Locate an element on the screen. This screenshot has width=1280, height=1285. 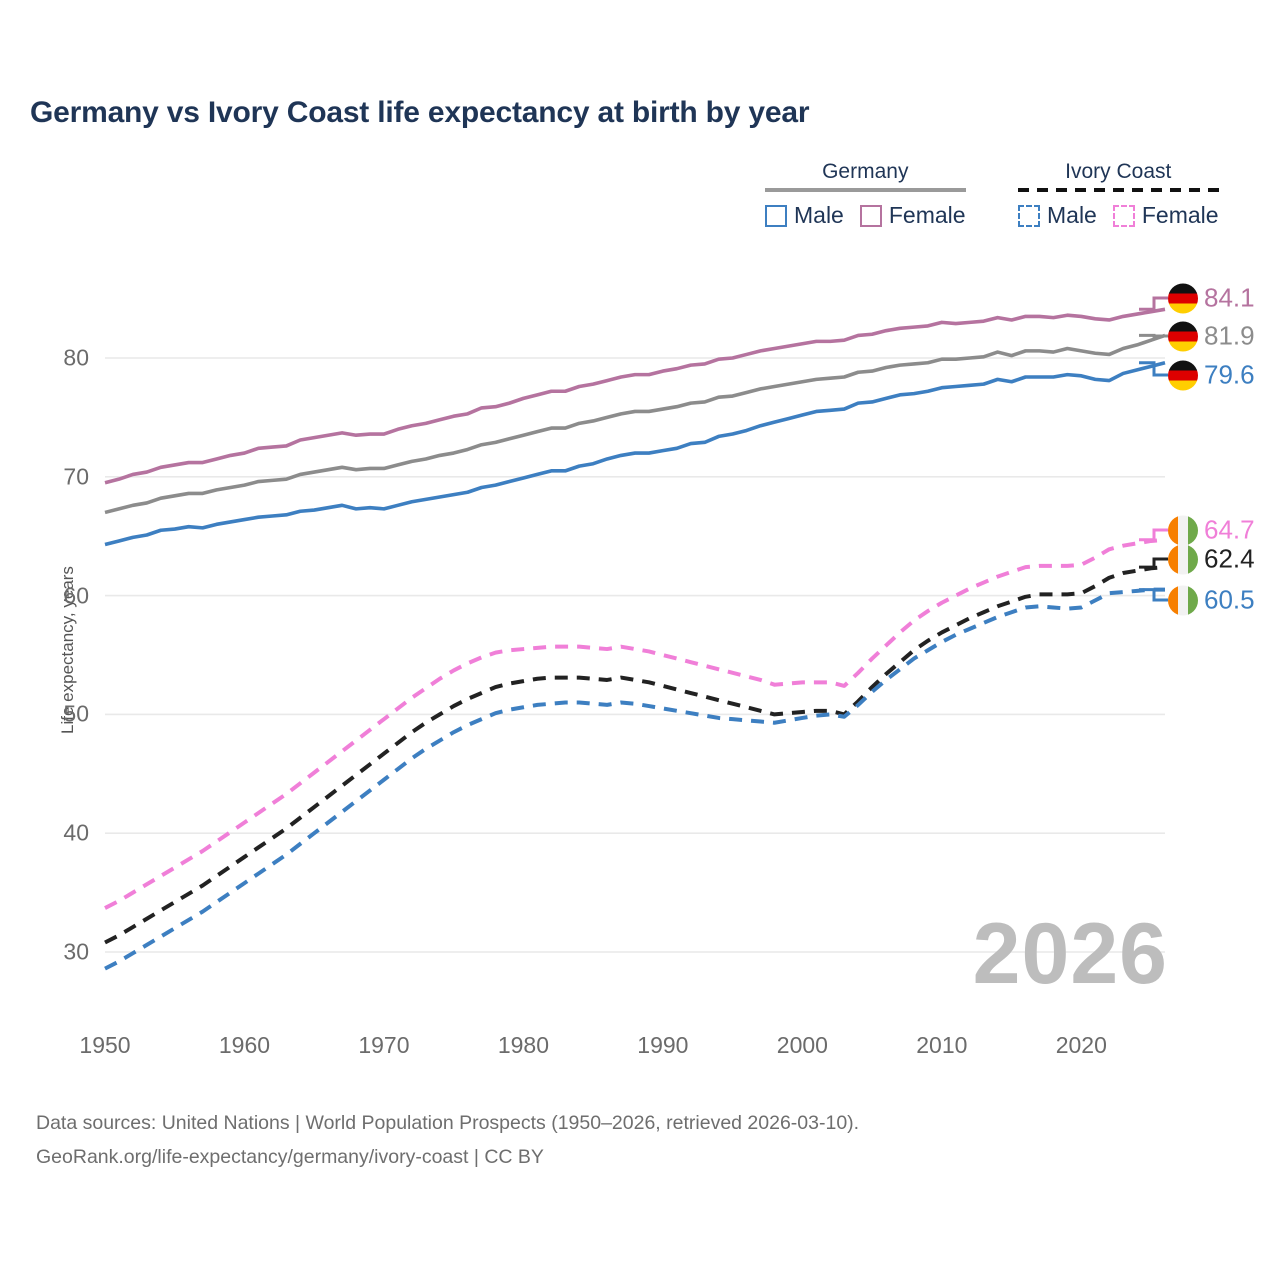
legend-label-ivory-coast-female: Female is located at coordinates (1180, 215).